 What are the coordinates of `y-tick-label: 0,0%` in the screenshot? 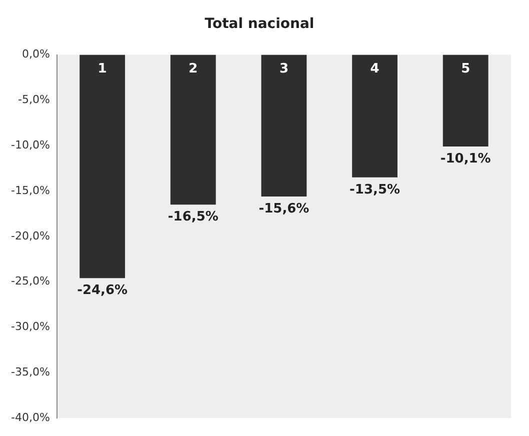 It's located at (36, 54).